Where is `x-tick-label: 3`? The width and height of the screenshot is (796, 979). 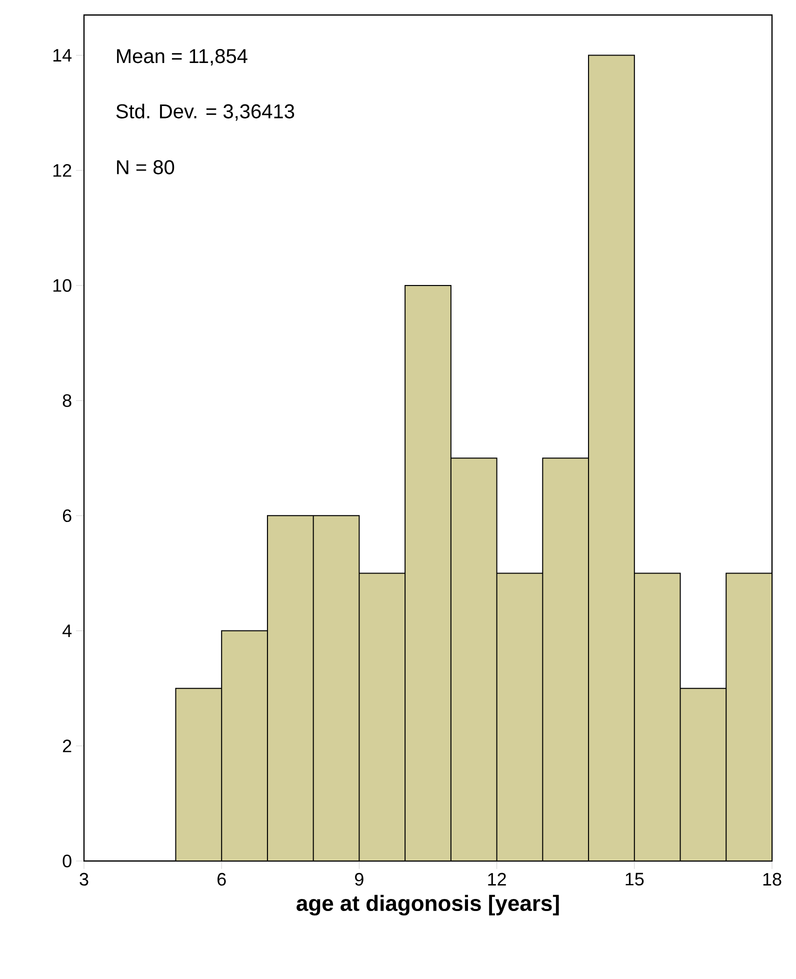 x-tick-label: 3 is located at coordinates (84, 879).